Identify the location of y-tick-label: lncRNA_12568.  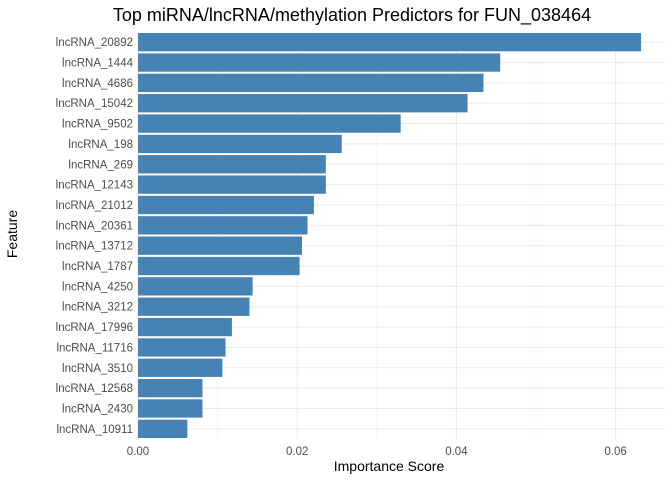
(94, 389).